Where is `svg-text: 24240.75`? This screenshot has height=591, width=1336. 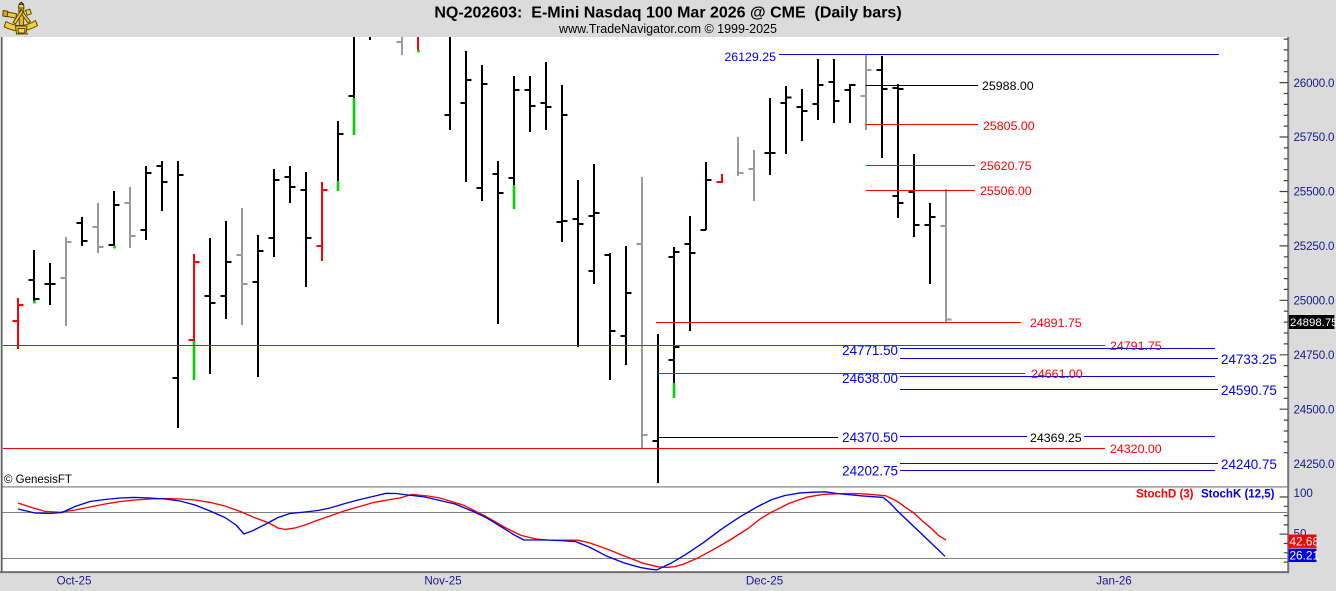 svg-text: 24240.75 is located at coordinates (1249, 464).